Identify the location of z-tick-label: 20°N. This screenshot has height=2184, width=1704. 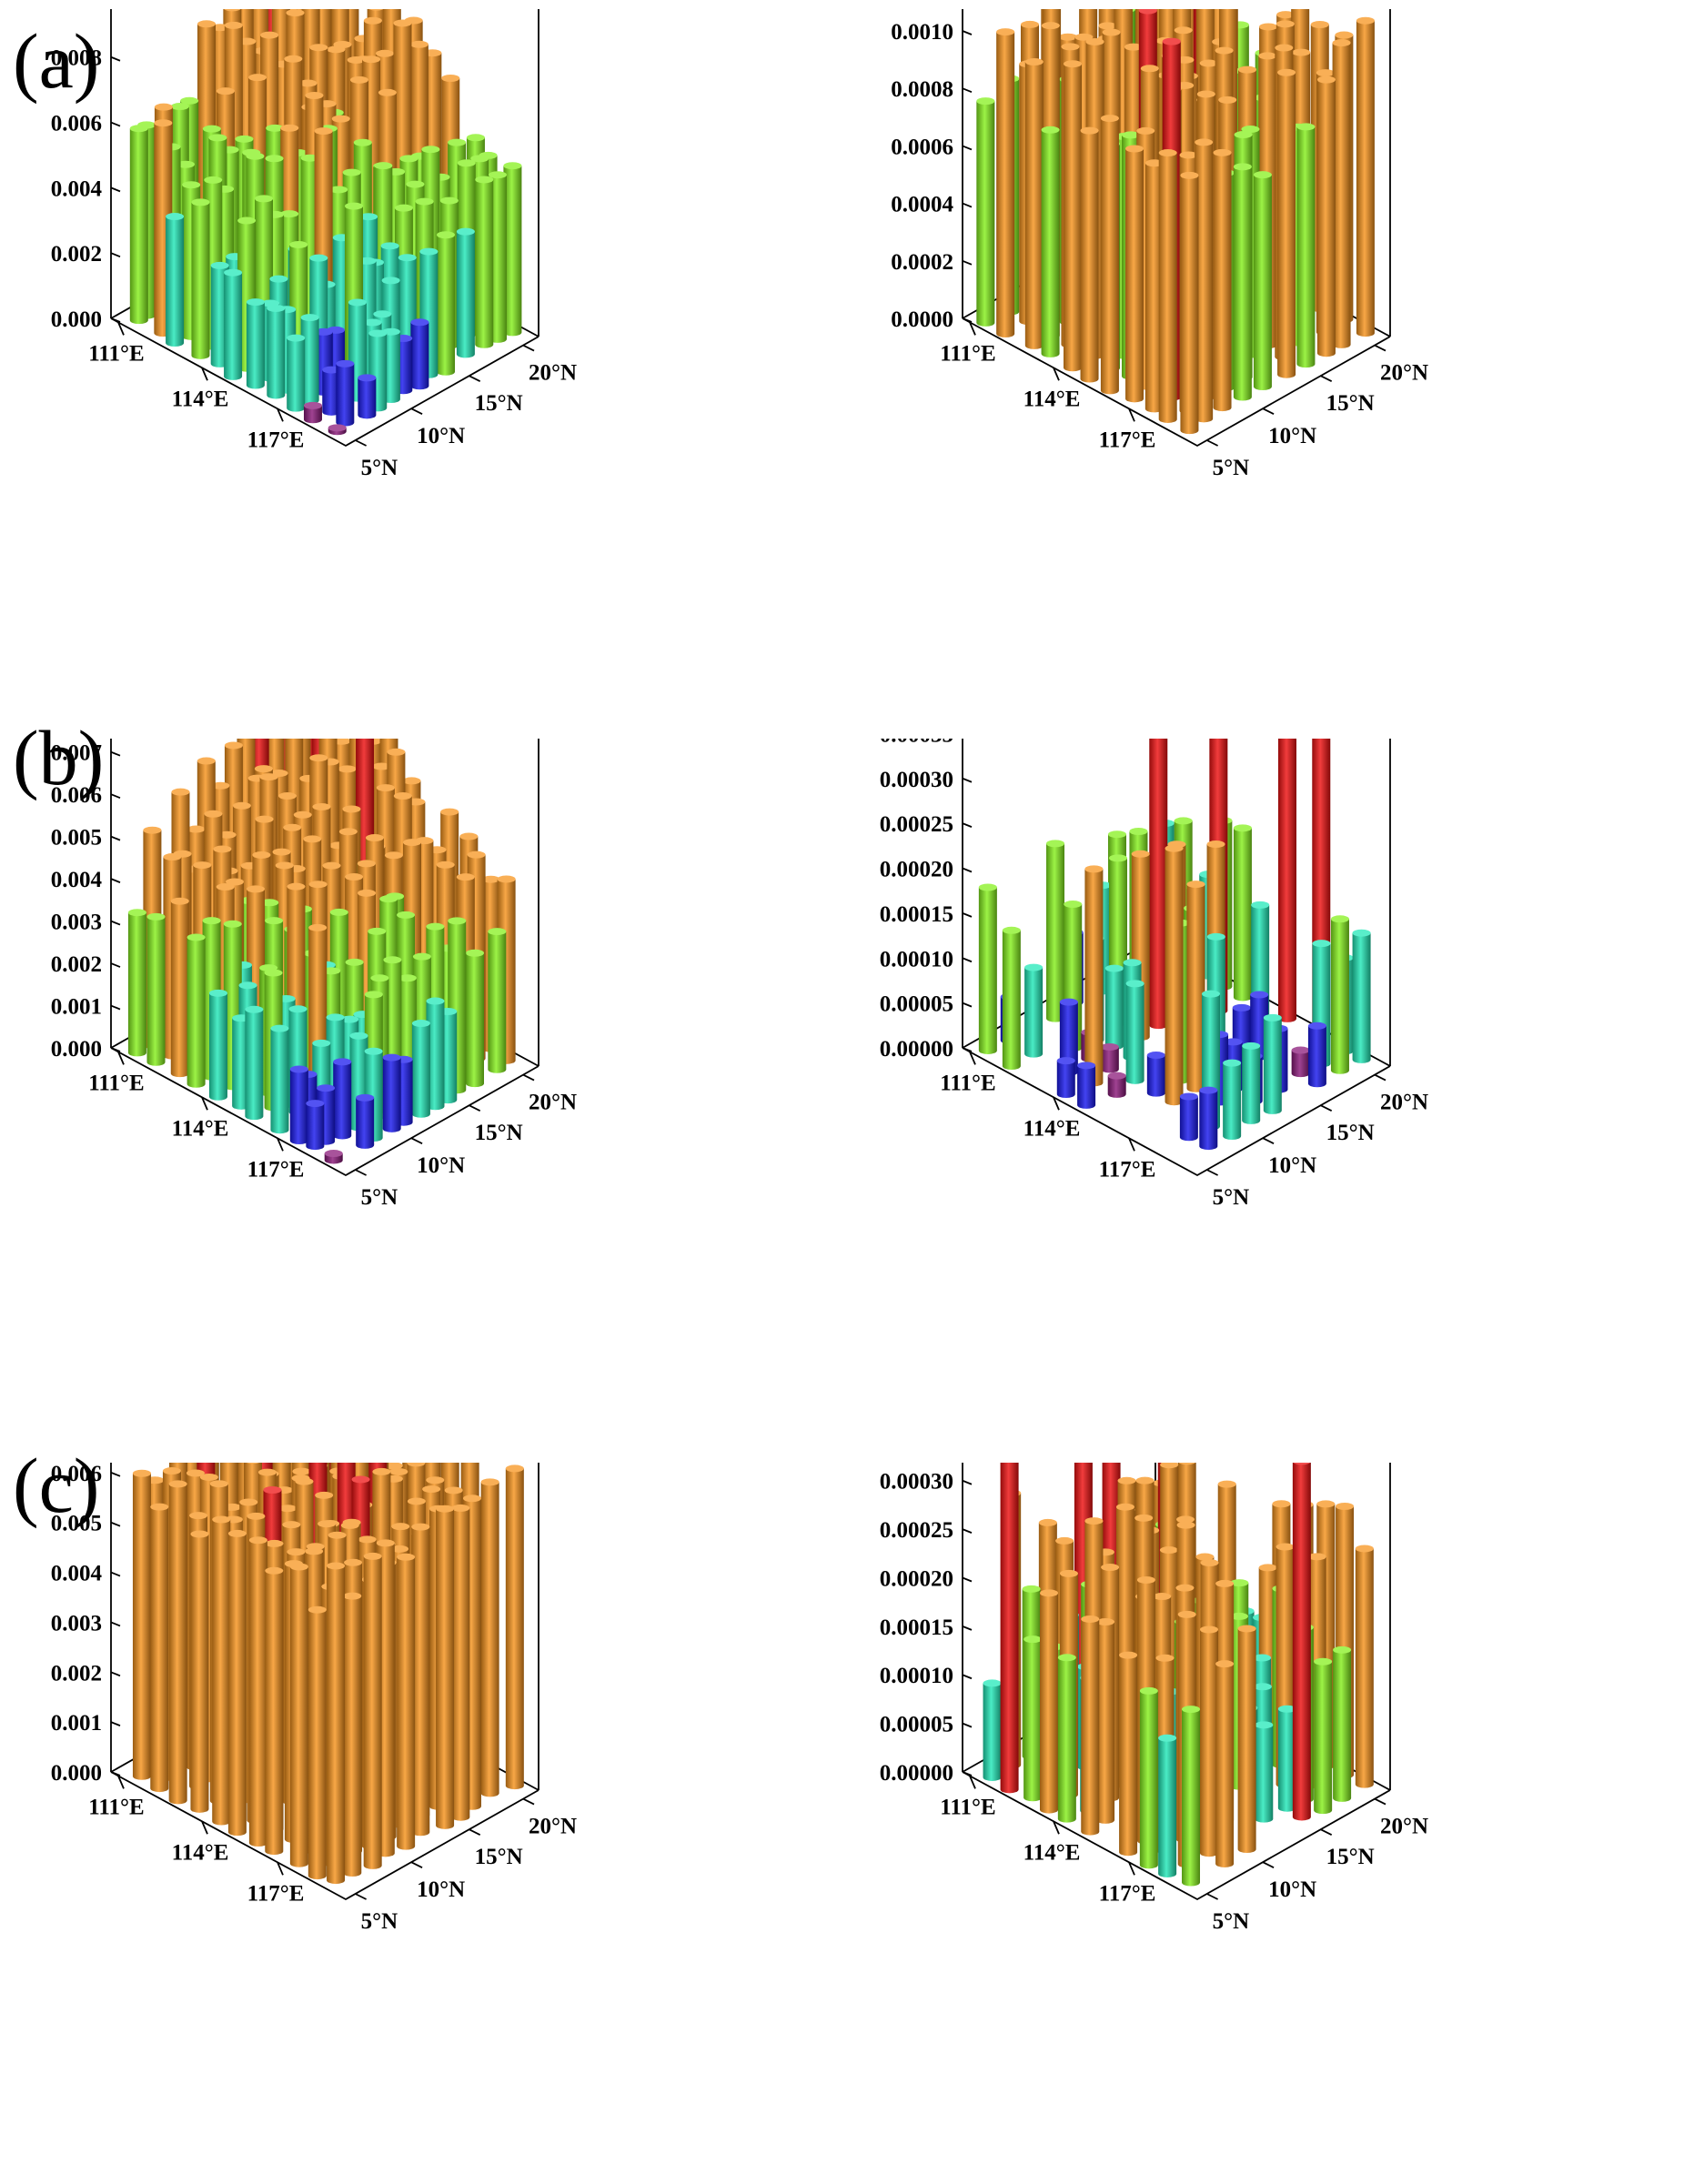
(553, 373).